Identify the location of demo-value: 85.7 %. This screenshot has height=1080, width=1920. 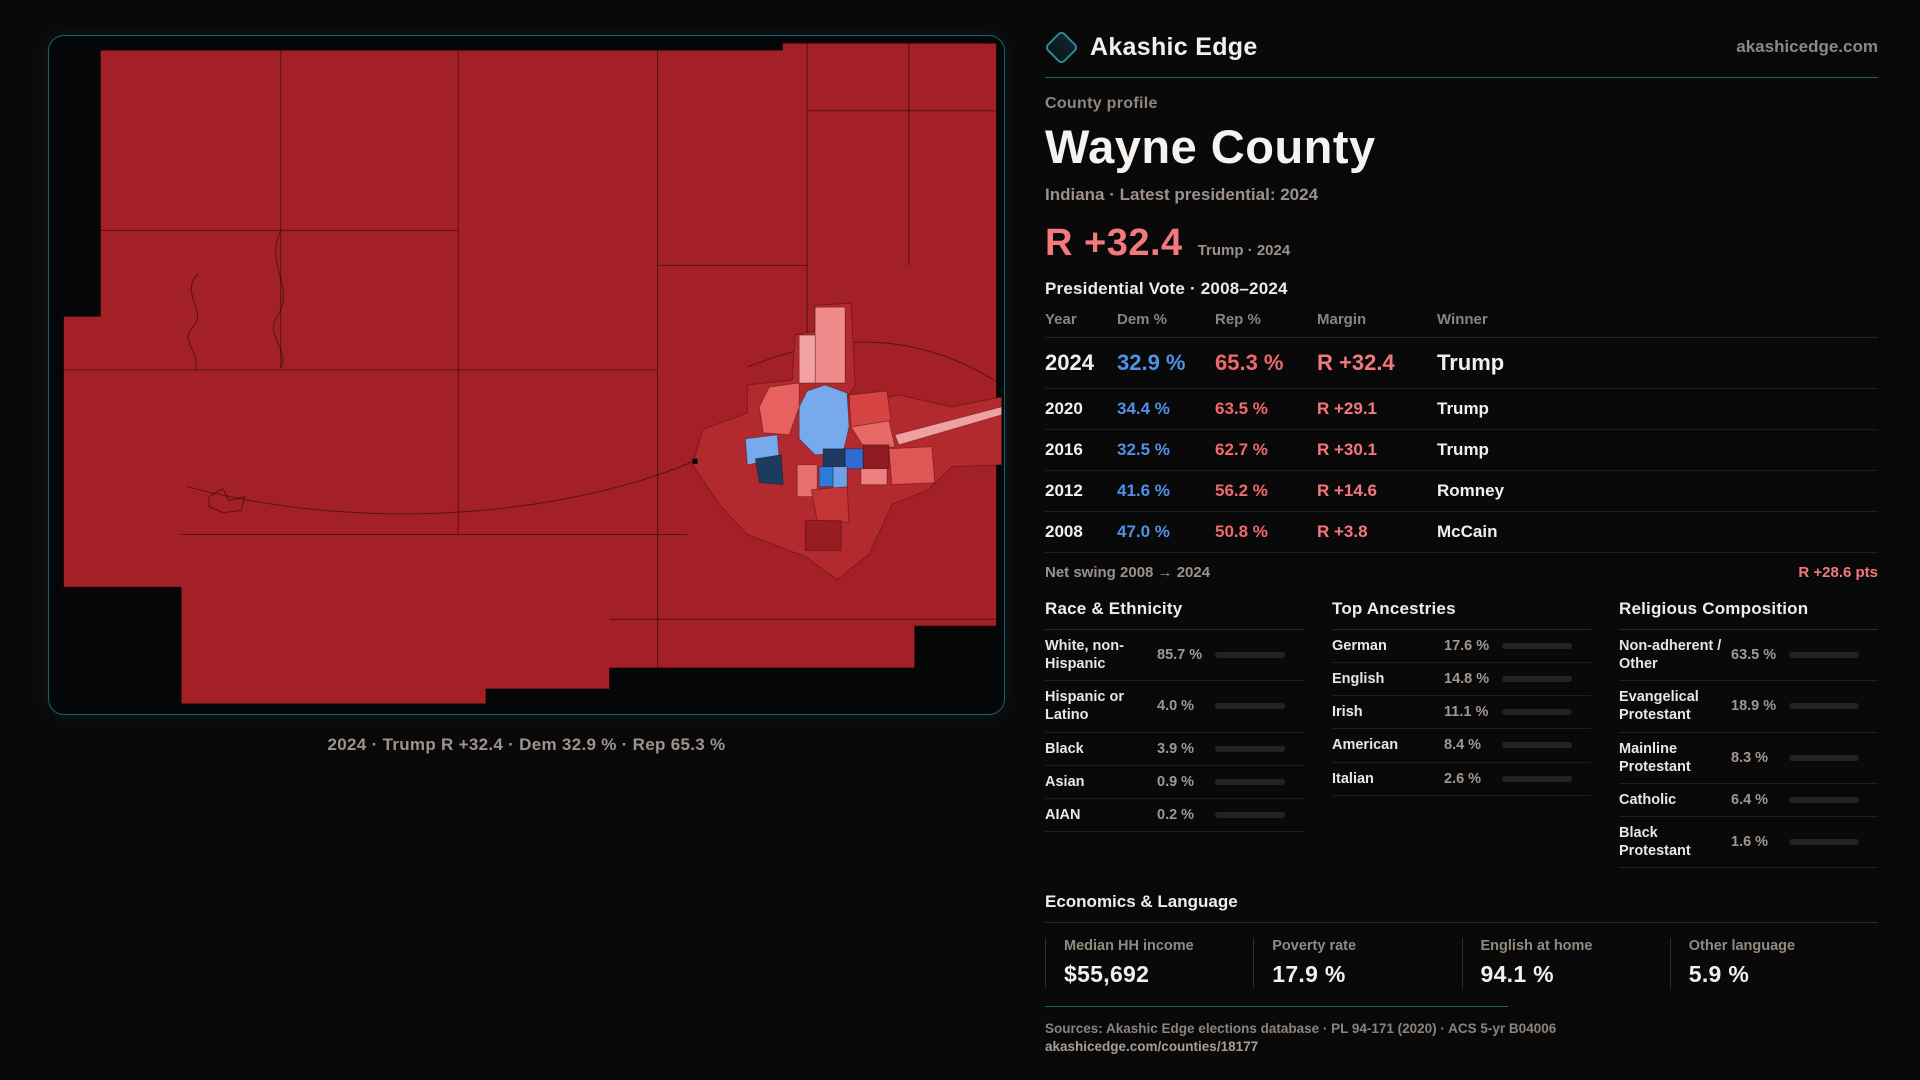
(1180, 655).